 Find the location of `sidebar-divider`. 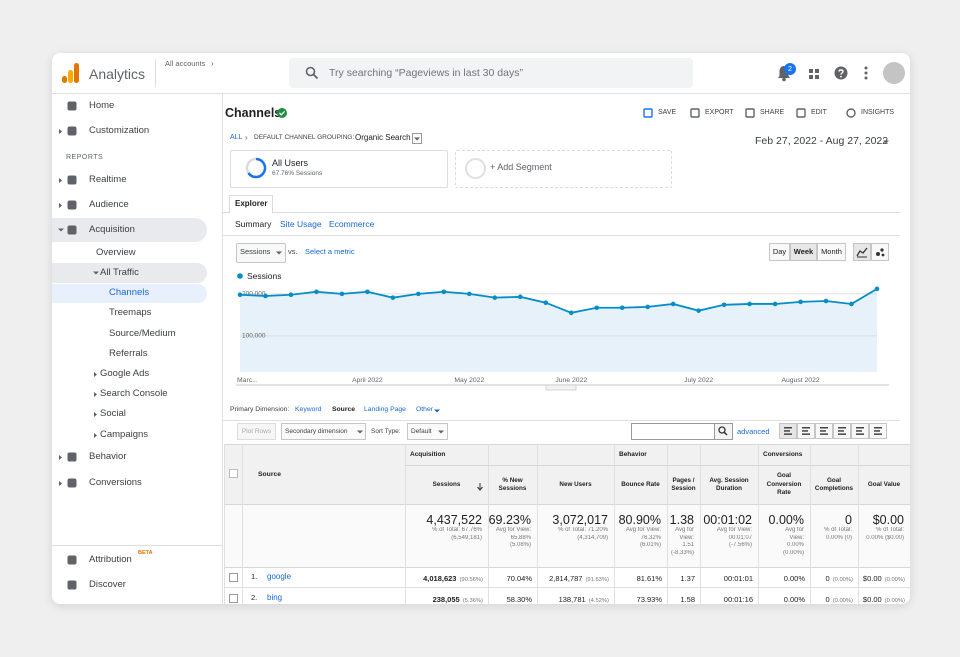

sidebar-divider is located at coordinates (137, 545).